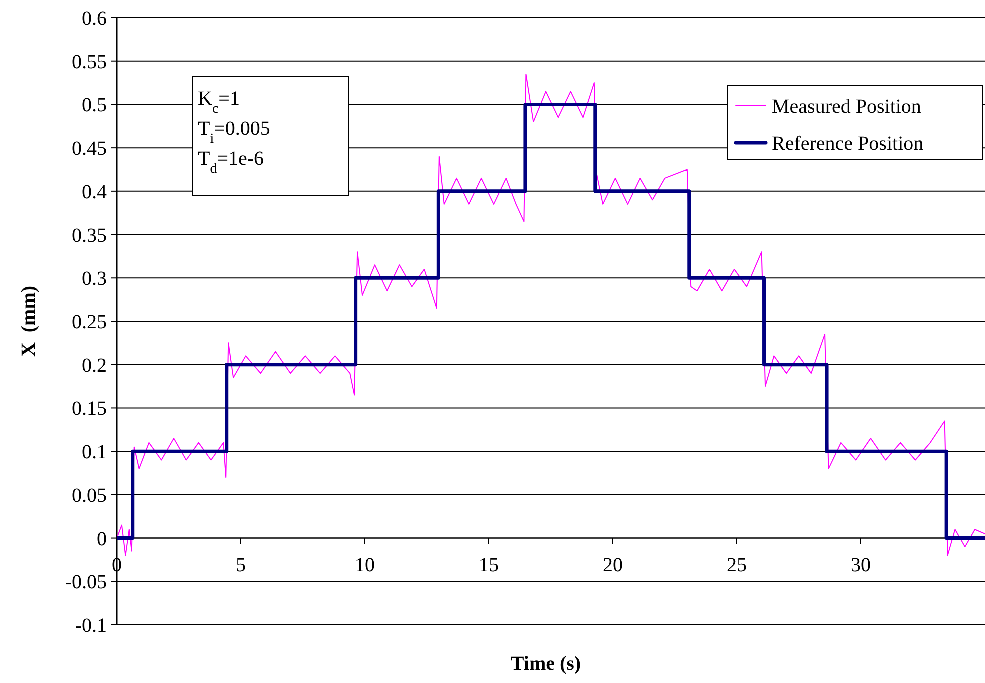  I want to click on annotation: T$_{d}$=1e-6, so click(231, 162).